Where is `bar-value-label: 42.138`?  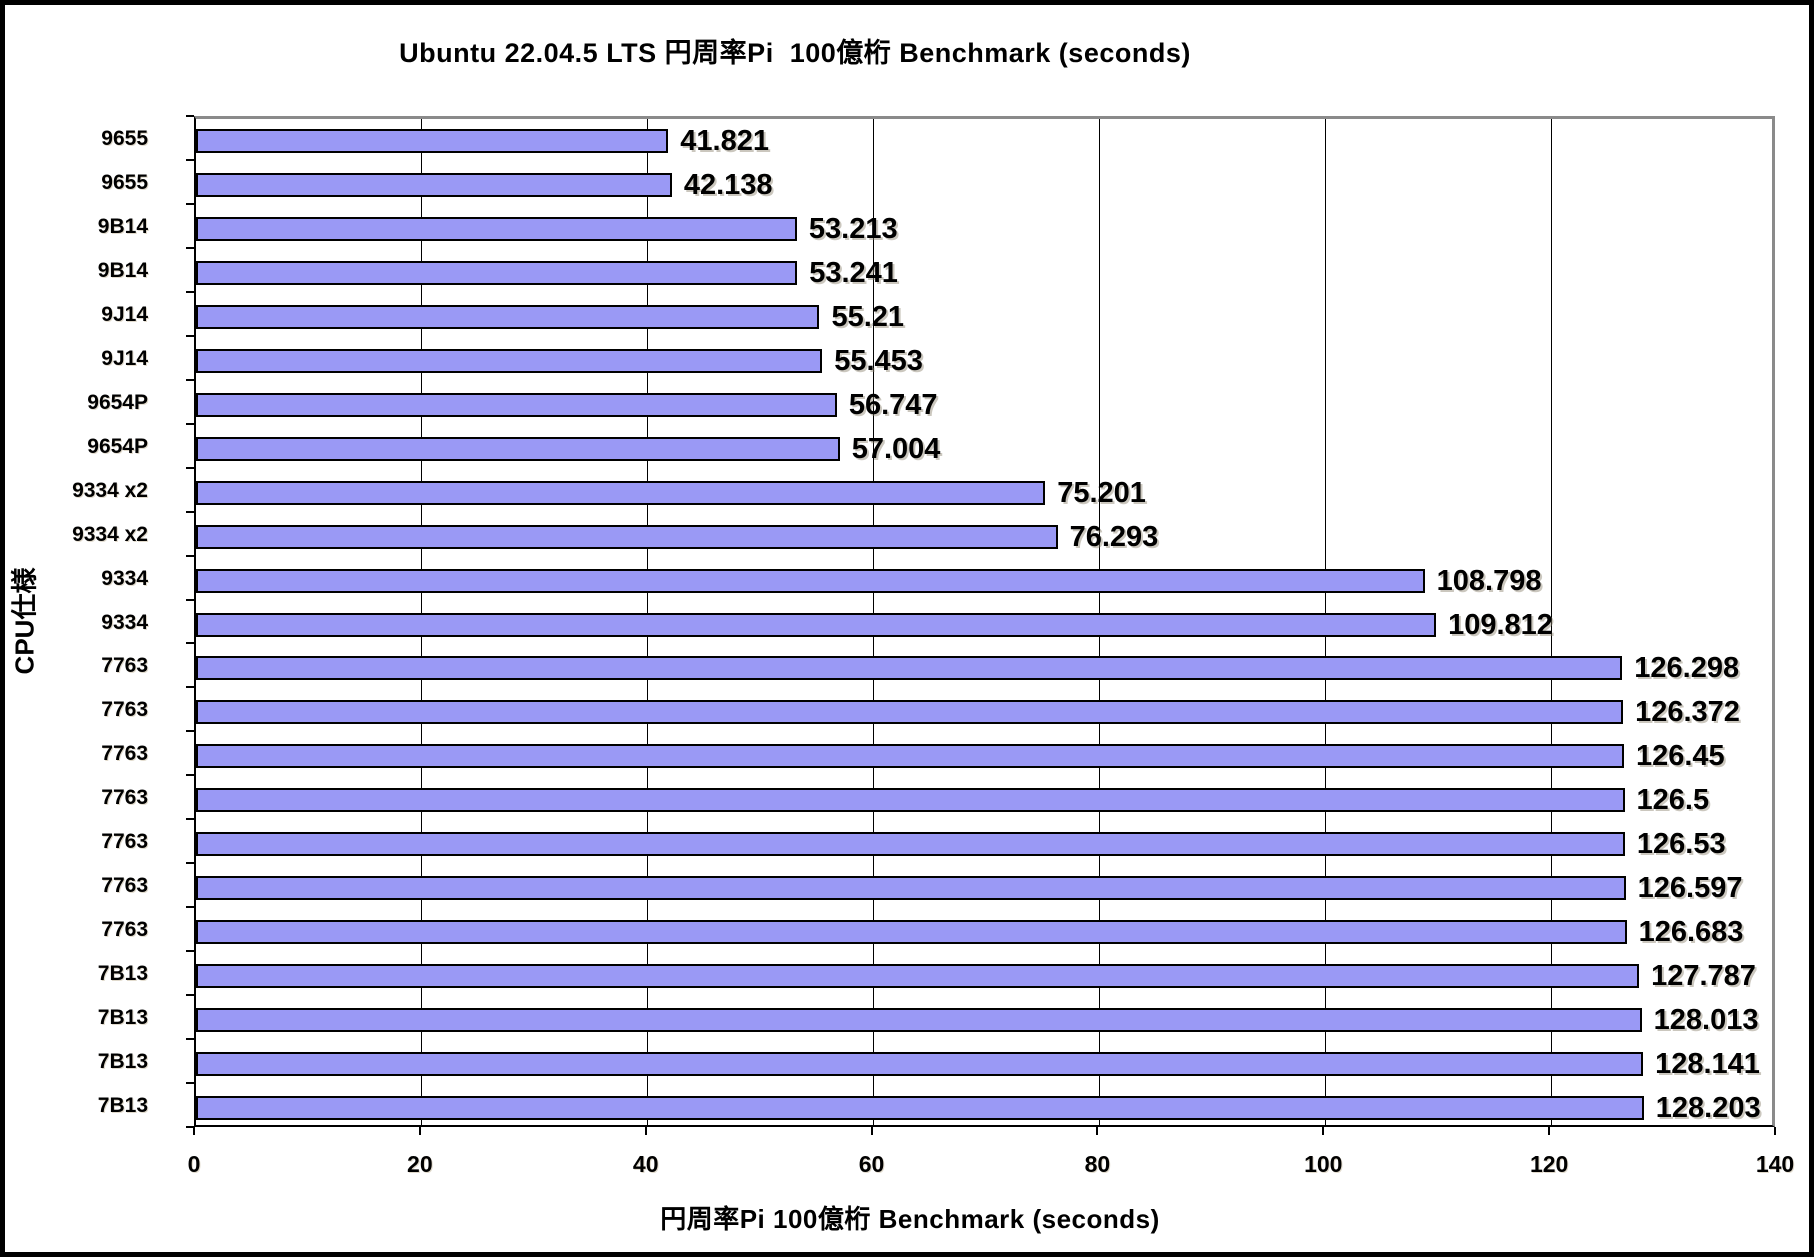 bar-value-label: 42.138 is located at coordinates (728, 184).